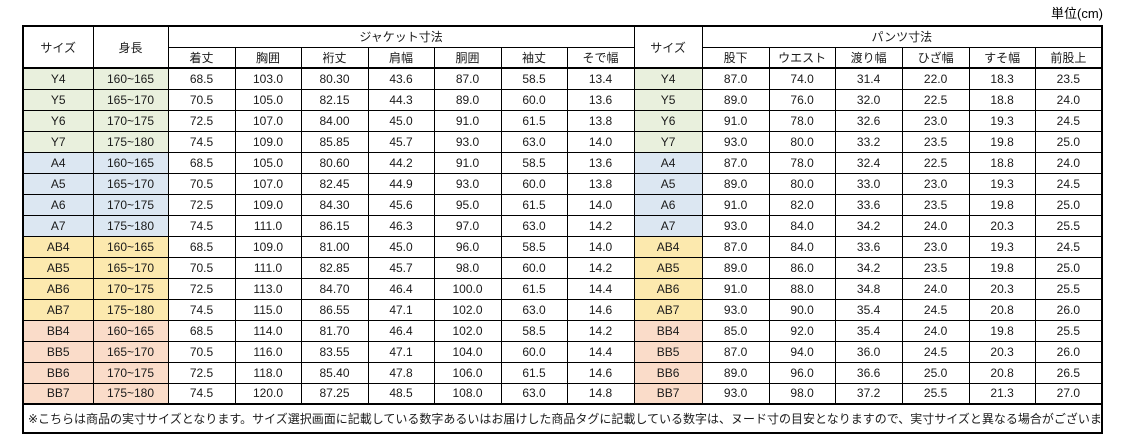 The image size is (1125, 442). What do you see at coordinates (201, 288) in the screenshot?
I see `jacket-value-cell: 72.5` at bounding box center [201, 288].